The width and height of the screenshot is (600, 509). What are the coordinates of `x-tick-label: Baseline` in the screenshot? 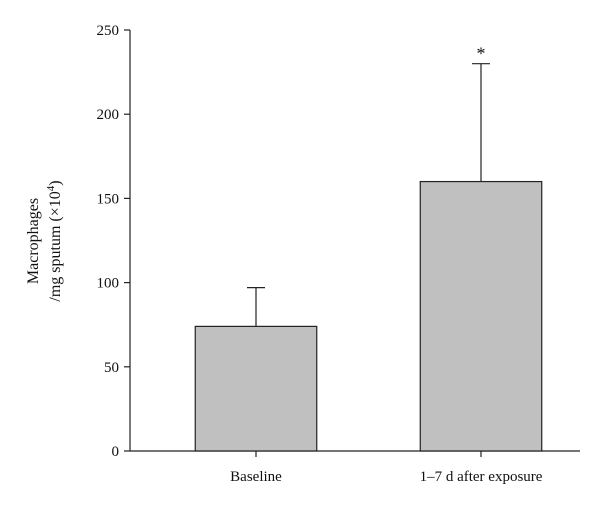 It's located at (256, 477).